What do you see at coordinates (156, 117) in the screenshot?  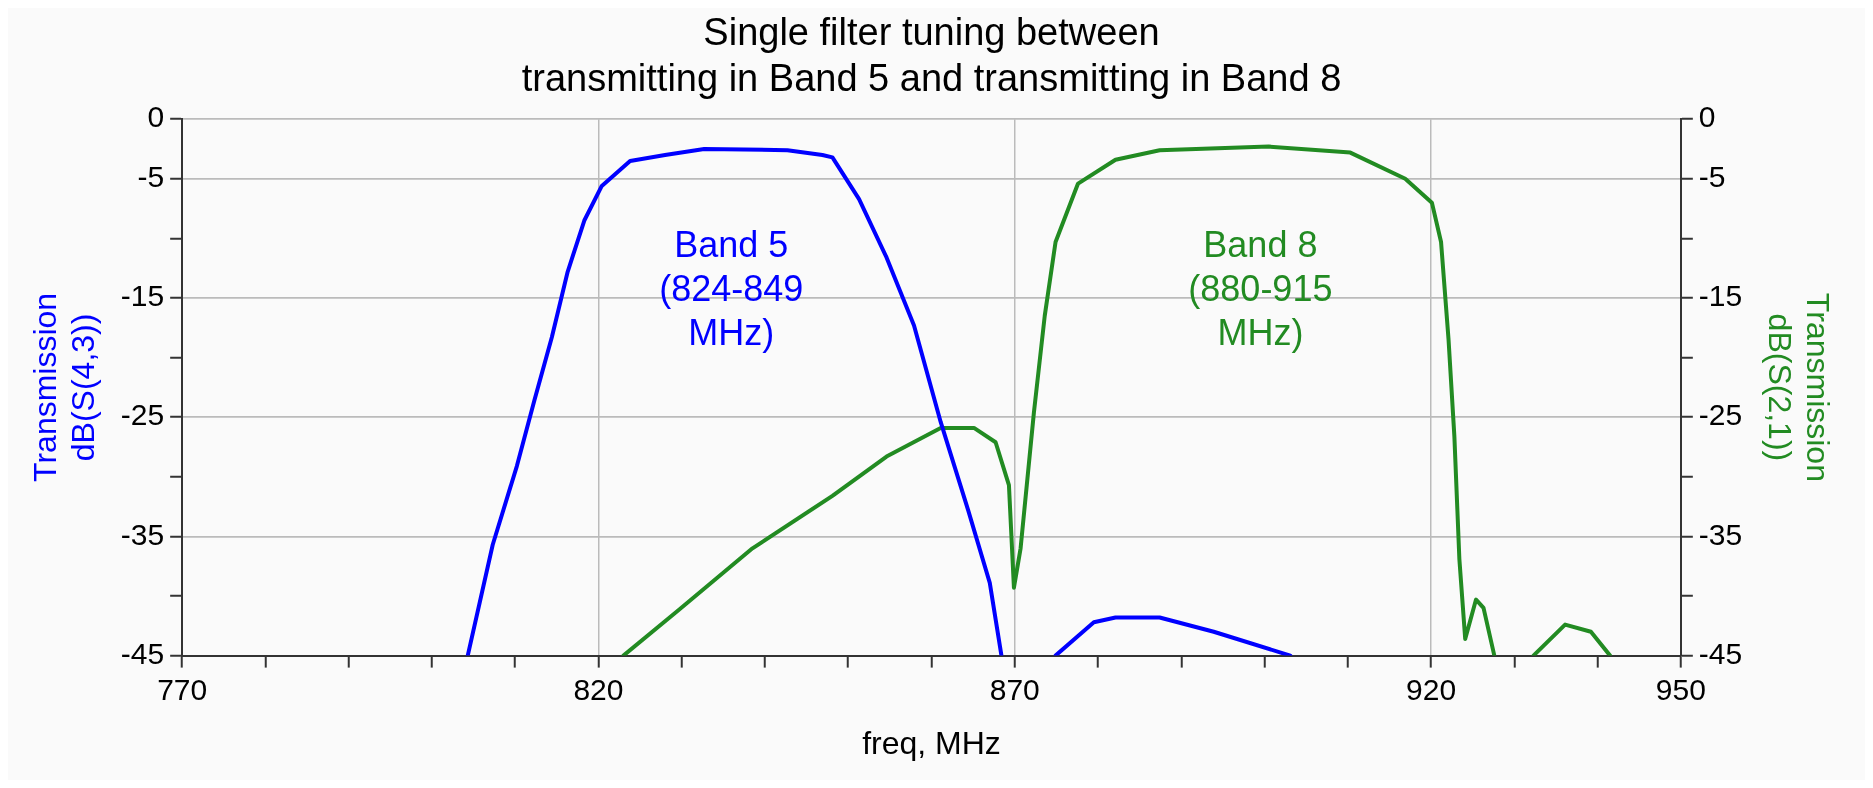 I see `y-tick-label: 0` at bounding box center [156, 117].